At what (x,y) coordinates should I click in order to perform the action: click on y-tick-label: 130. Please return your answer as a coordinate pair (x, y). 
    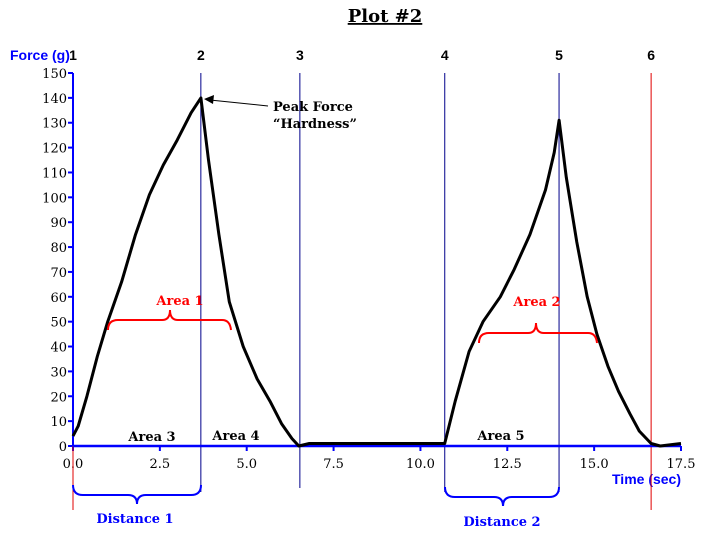
    Looking at the image, I should click on (54, 124).